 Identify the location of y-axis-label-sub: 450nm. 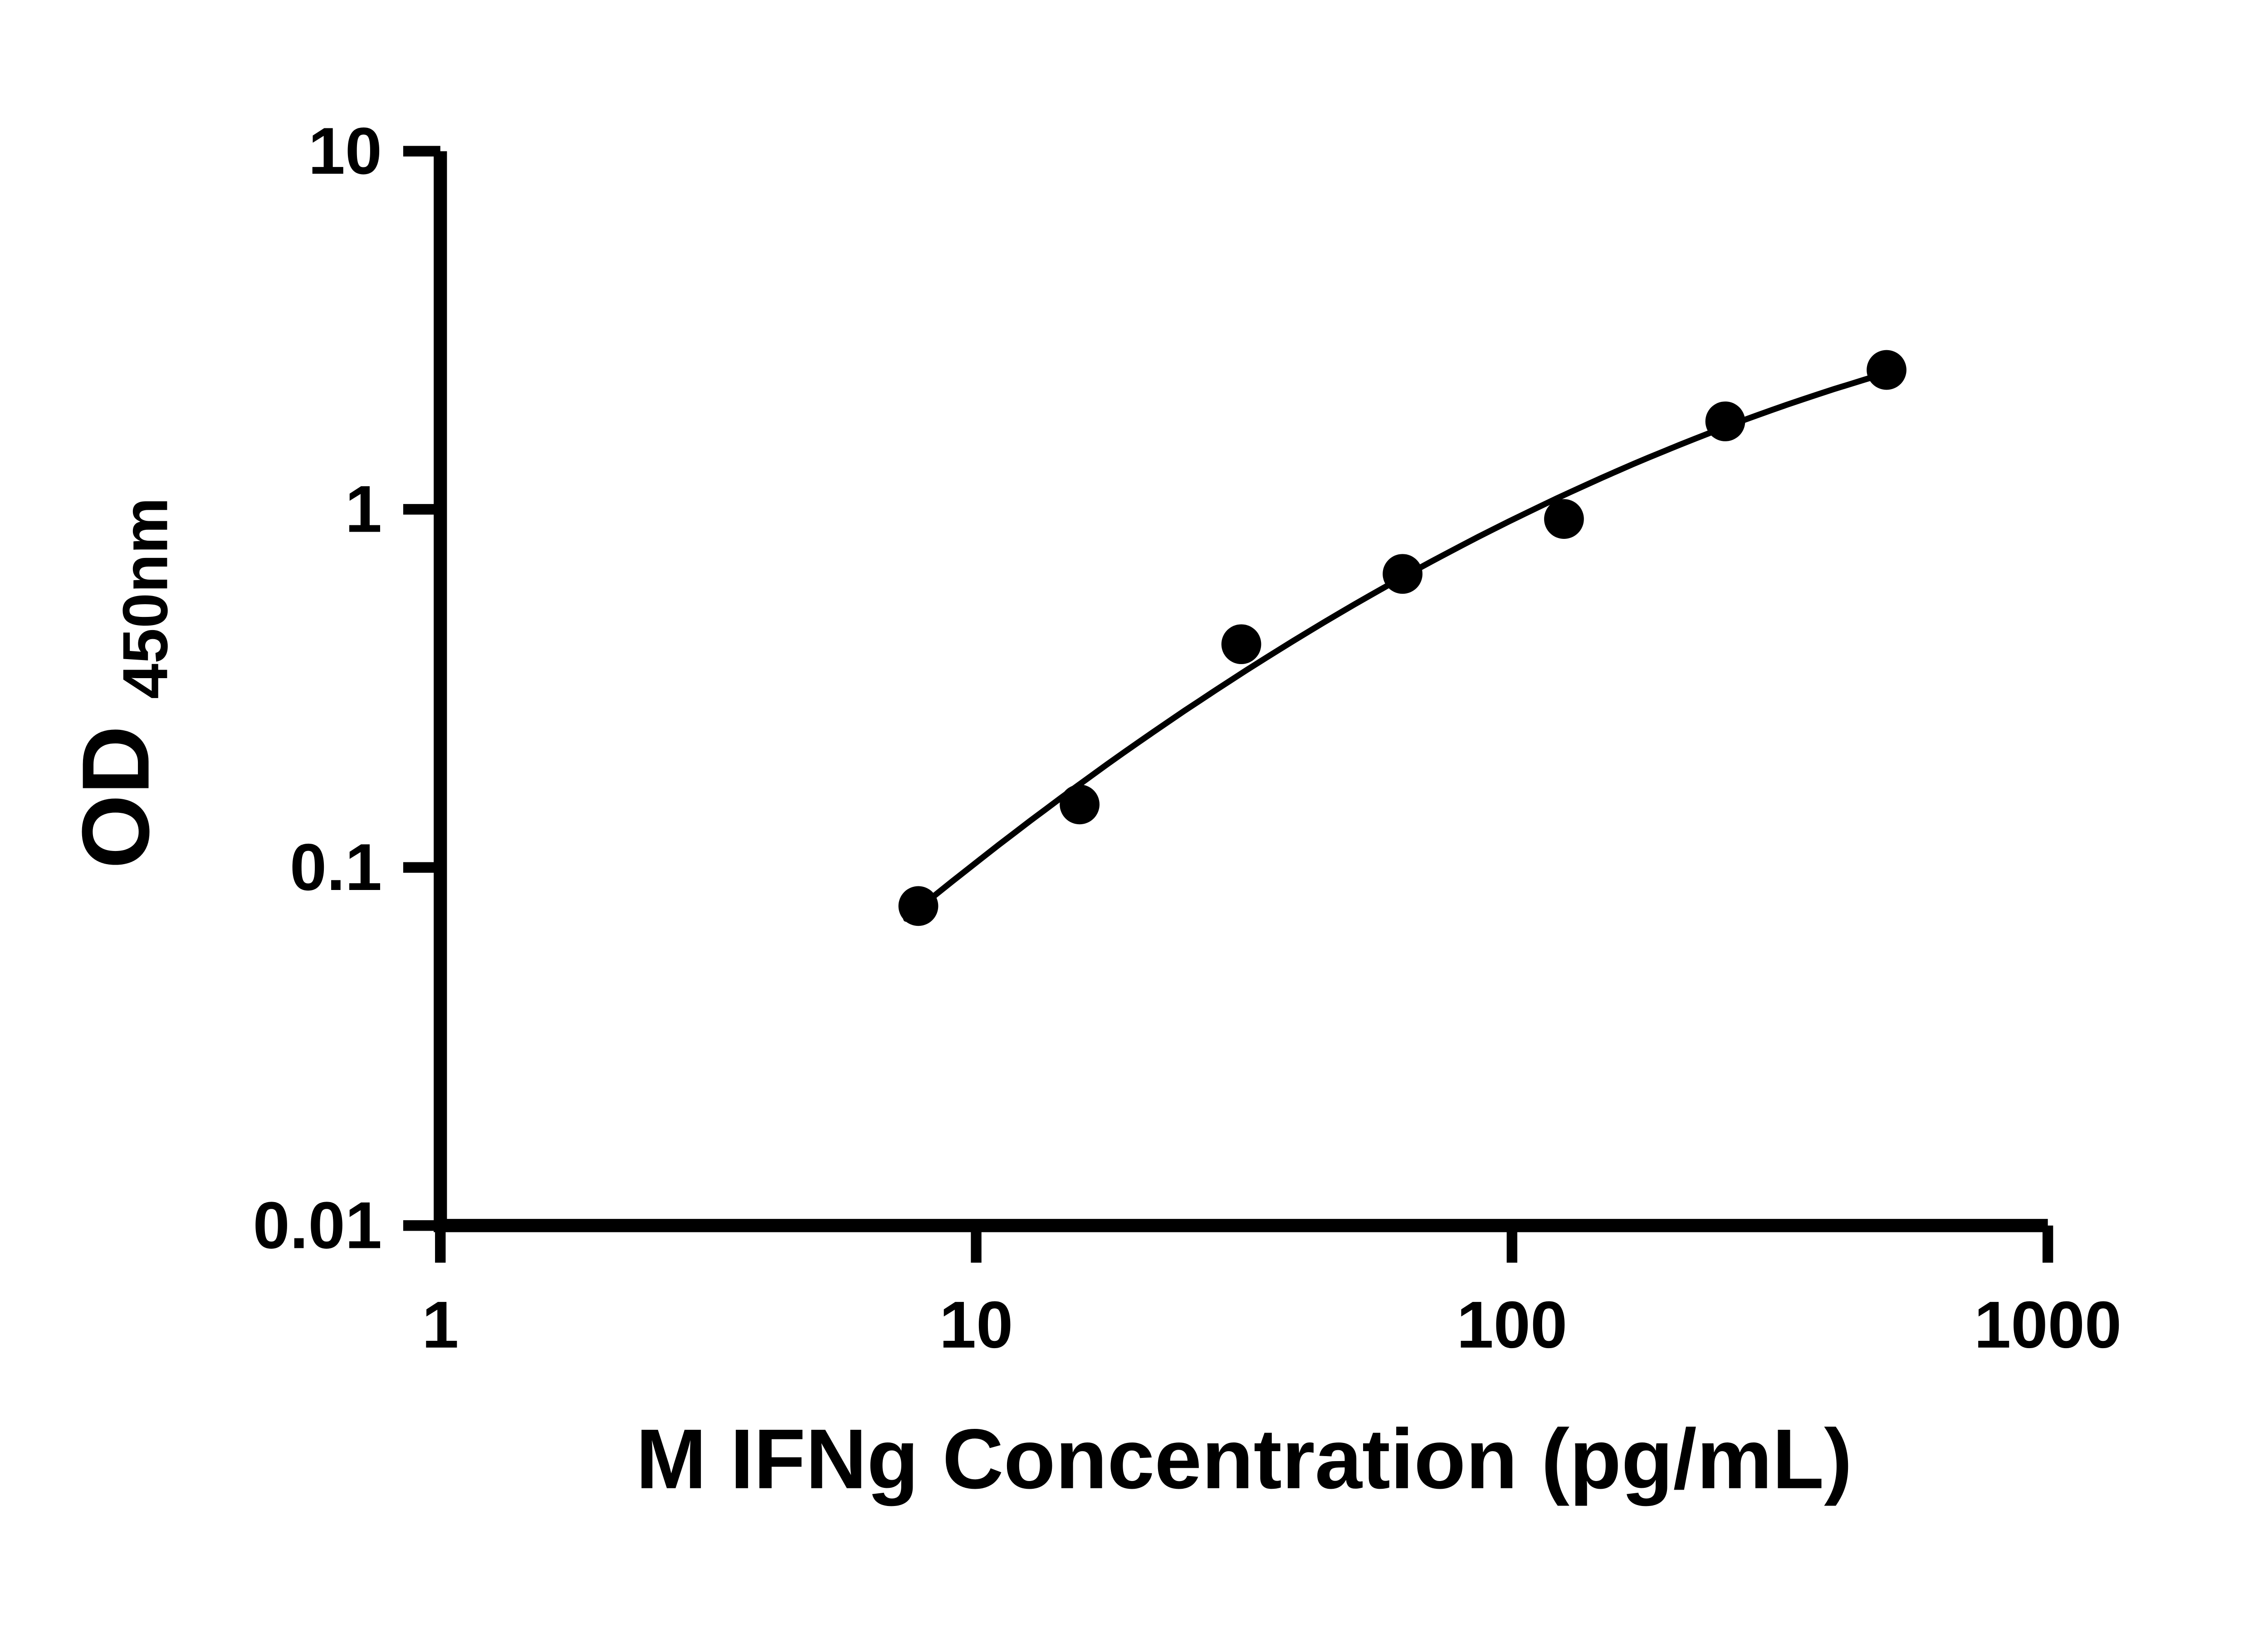
(145, 598).